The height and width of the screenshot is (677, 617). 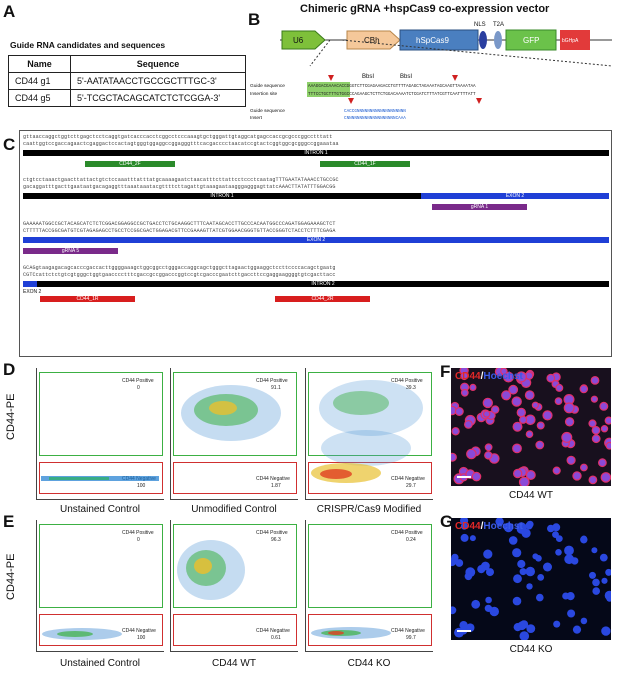 I want to click on plot-area: CD44 Positive 0 CD44 Negative 100, so click(x=100, y=586).